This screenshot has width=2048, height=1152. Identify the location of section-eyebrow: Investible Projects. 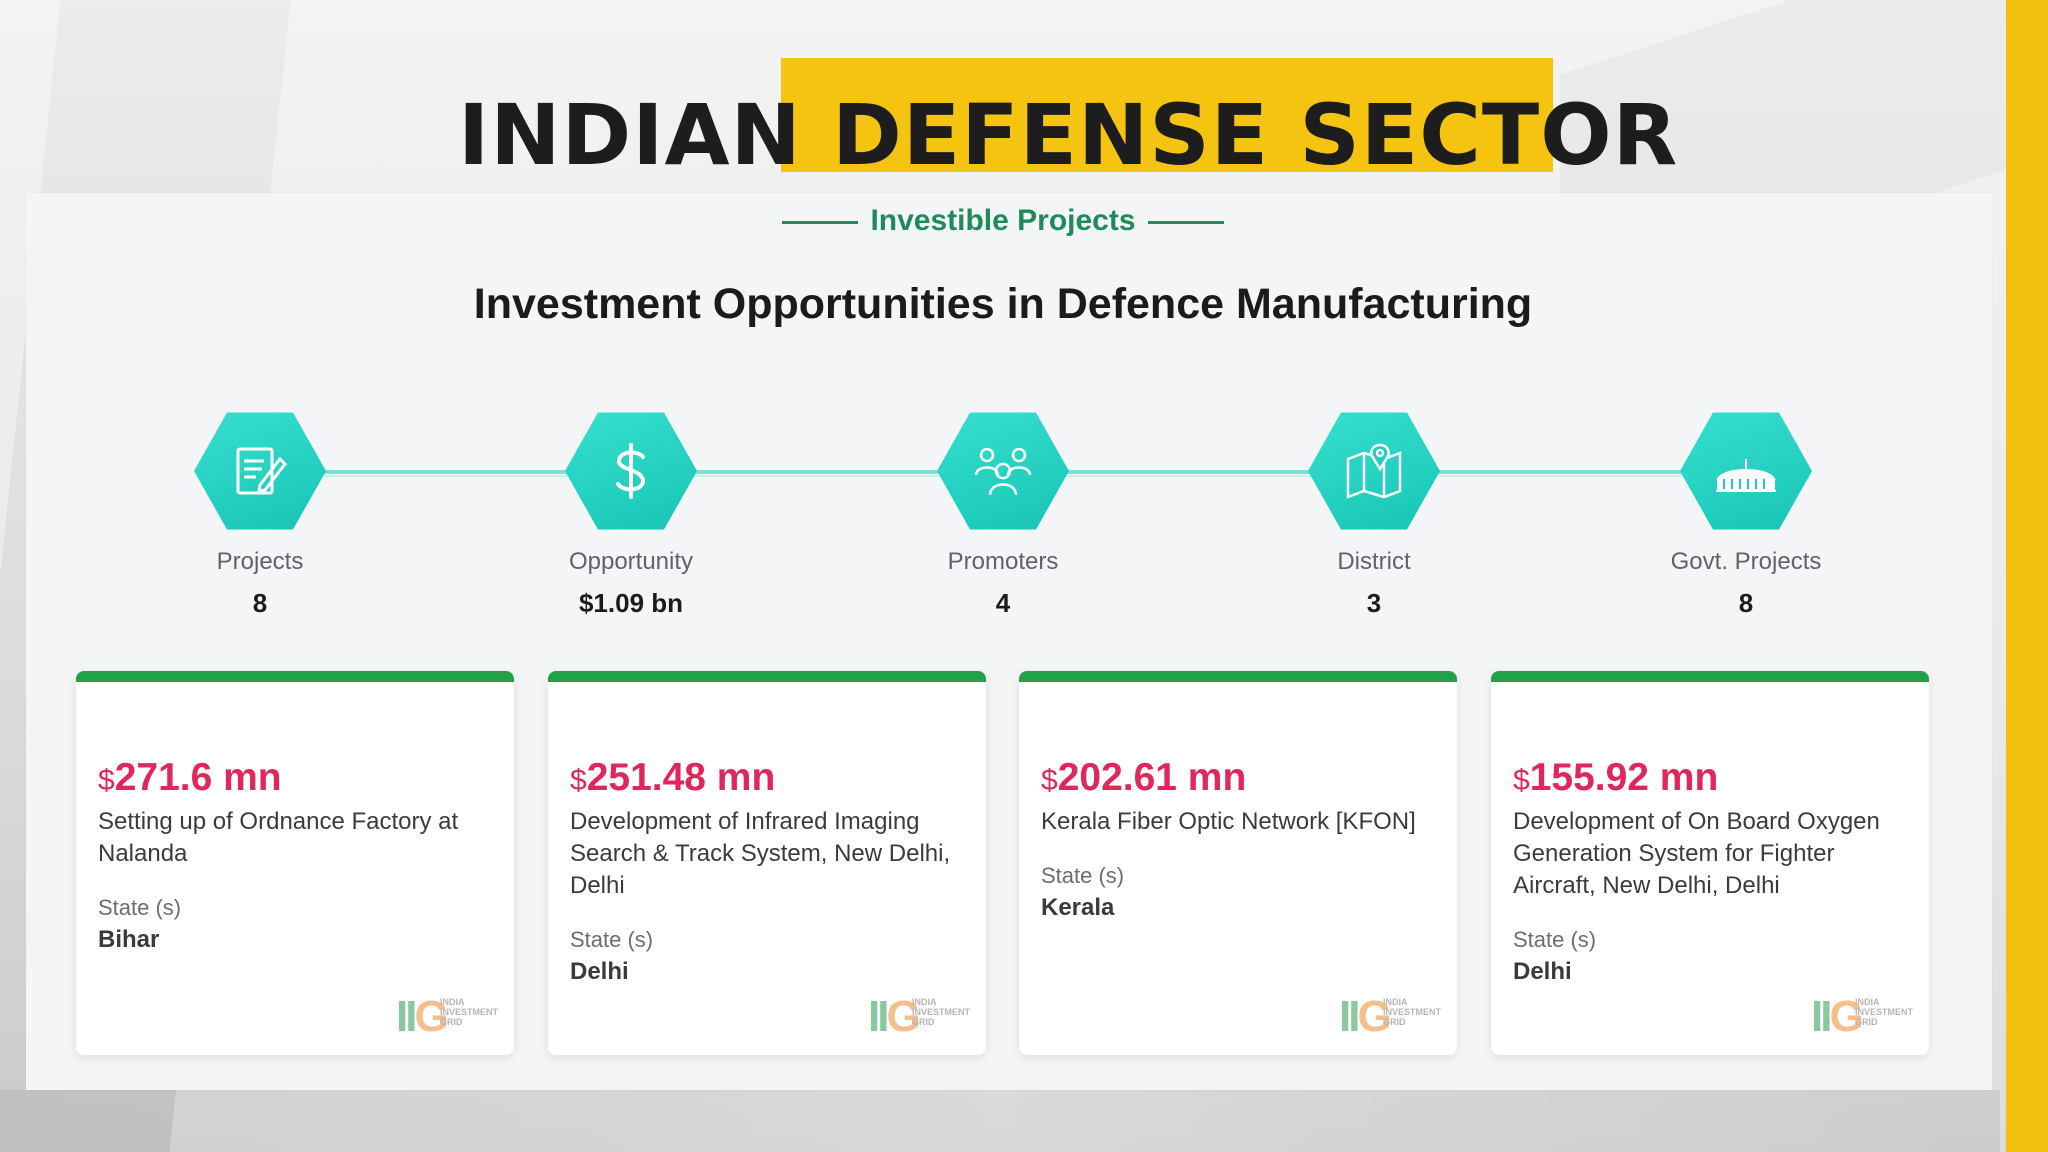
(1003, 221).